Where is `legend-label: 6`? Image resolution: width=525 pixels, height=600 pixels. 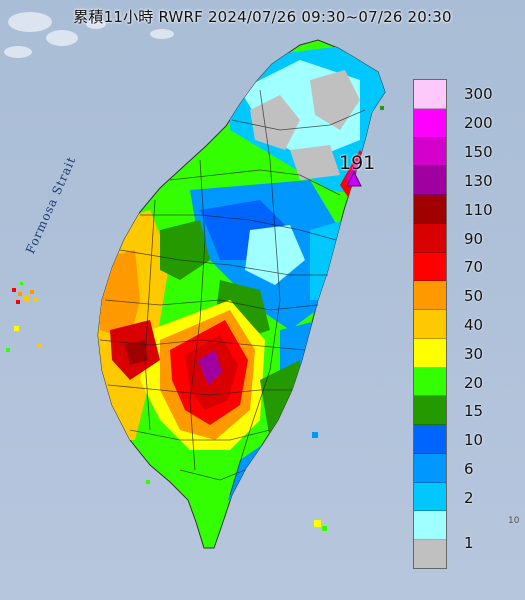
legend-label: 6 is located at coordinates (469, 469).